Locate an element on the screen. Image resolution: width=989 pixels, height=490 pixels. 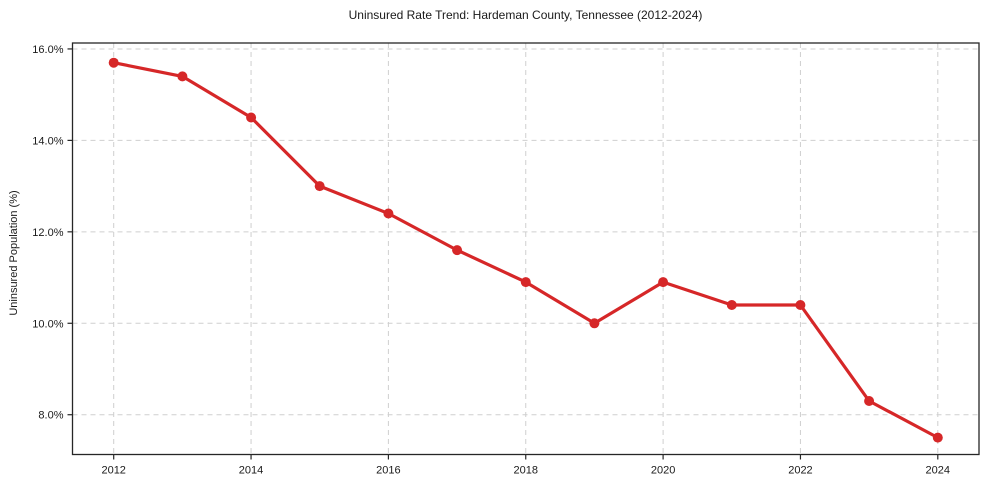
data-point-2012 is located at coordinates (113, 62).